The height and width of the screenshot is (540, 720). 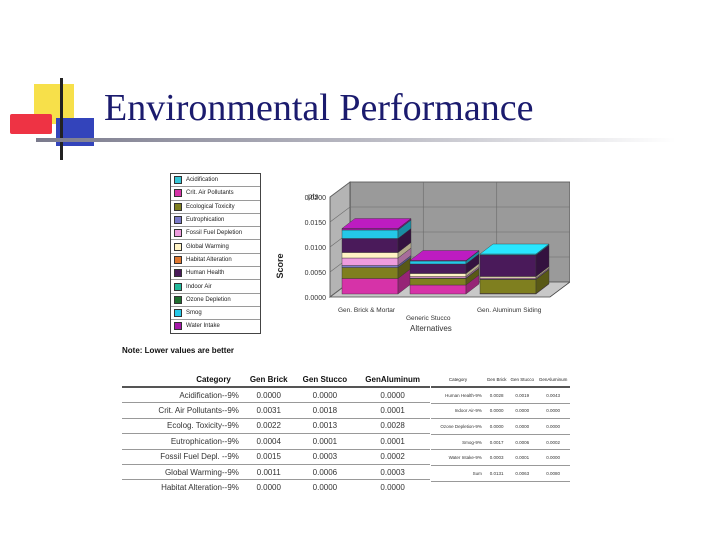 What do you see at coordinates (210, 206) in the screenshot?
I see `legend-label: Ecological Toxicity` at bounding box center [210, 206].